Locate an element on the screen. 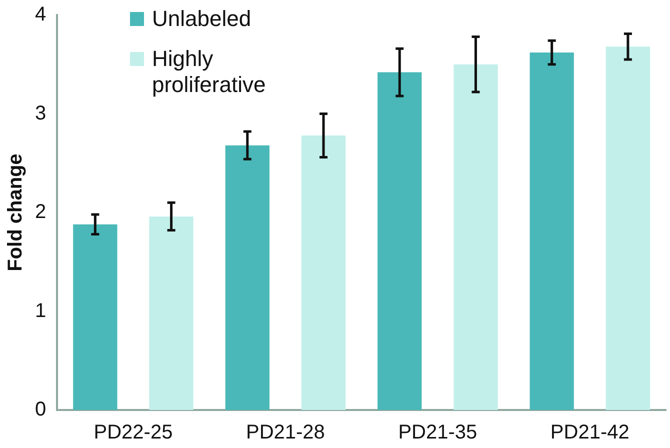 This screenshot has width=670, height=448. legend-label: Unlabeled is located at coordinates (202, 19).